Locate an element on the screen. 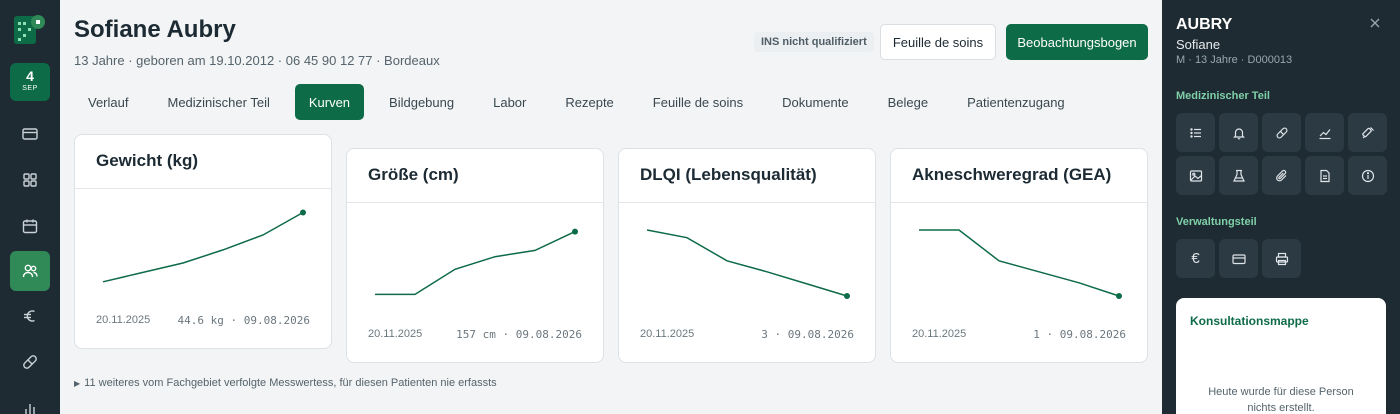 This screenshot has width=1400, height=414. section-medical-title: Medizinischer Teil is located at coordinates (1223, 96).